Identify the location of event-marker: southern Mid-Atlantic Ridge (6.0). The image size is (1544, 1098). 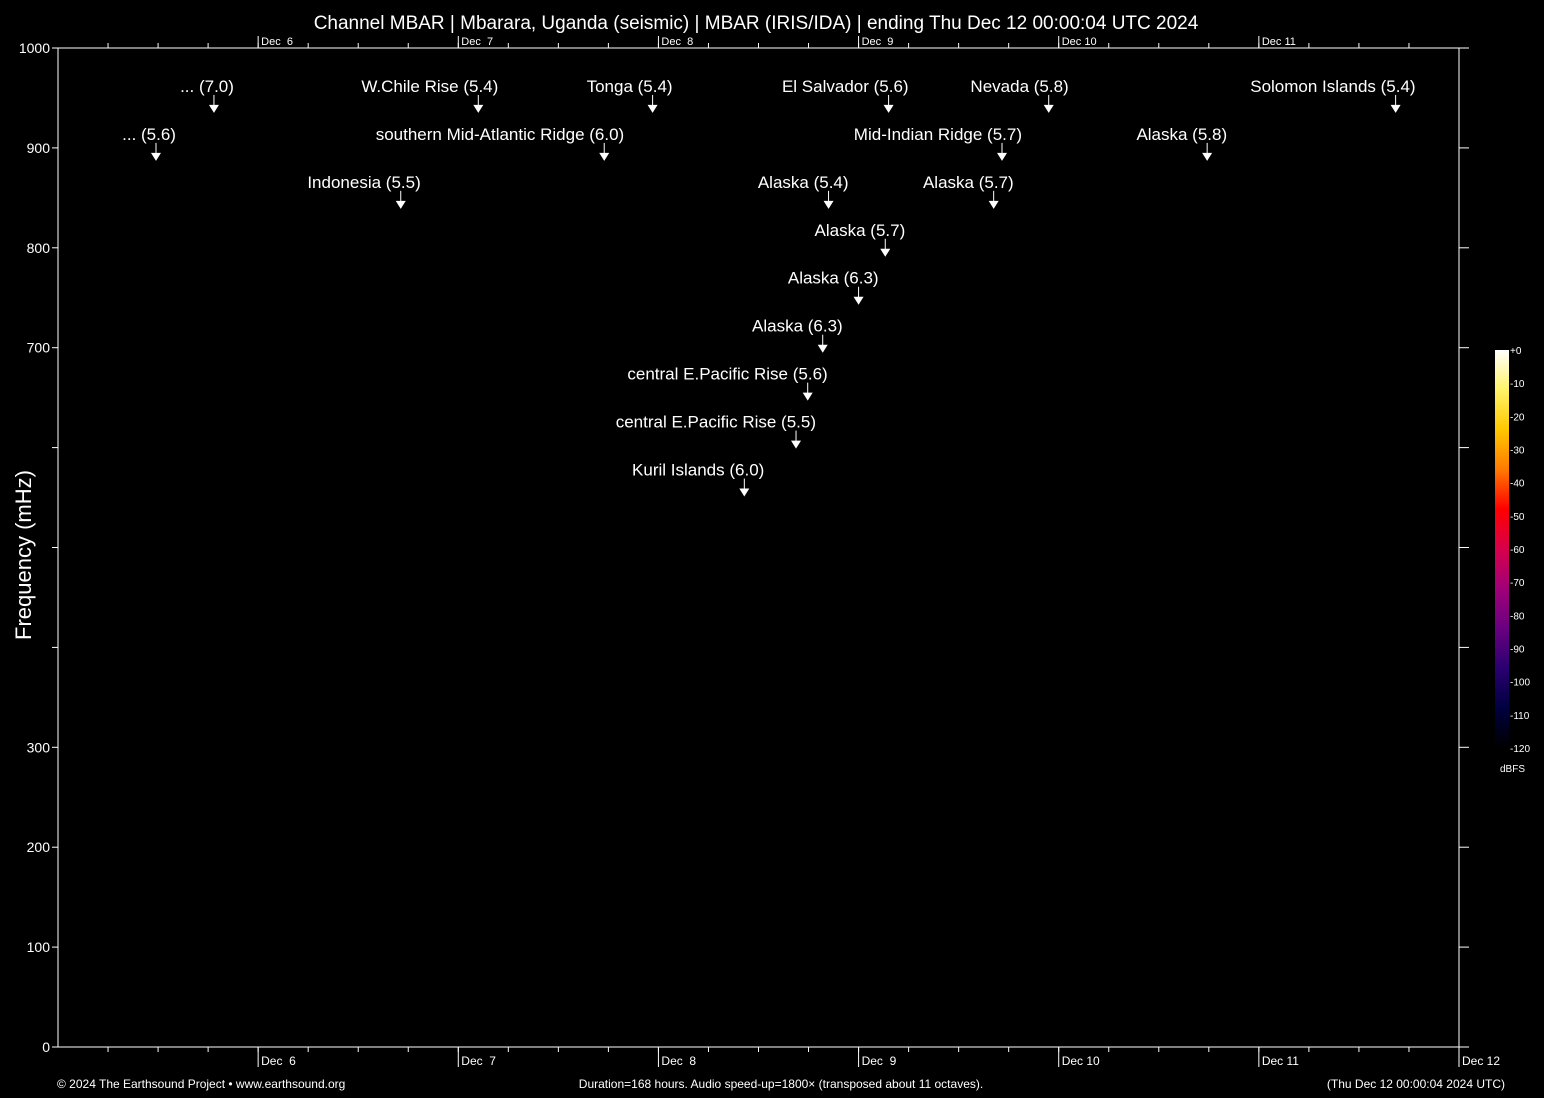
(500, 143).